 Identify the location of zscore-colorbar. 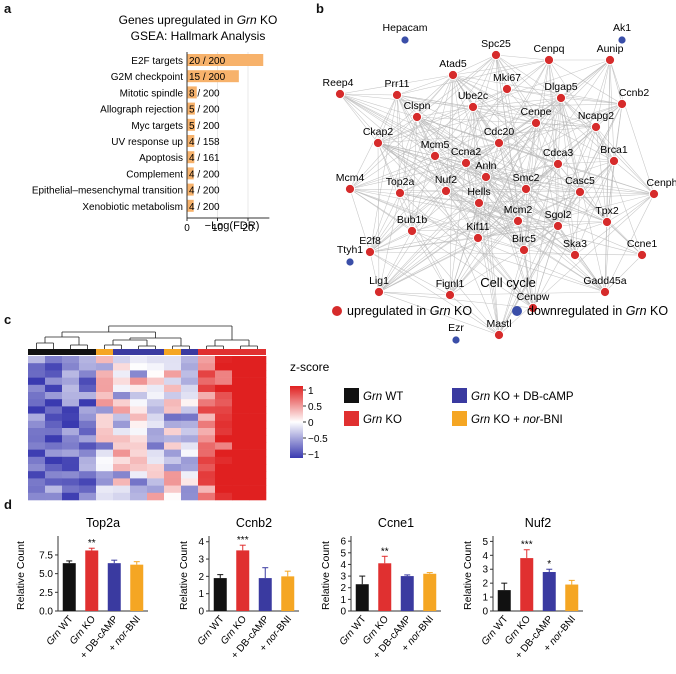
(296, 422).